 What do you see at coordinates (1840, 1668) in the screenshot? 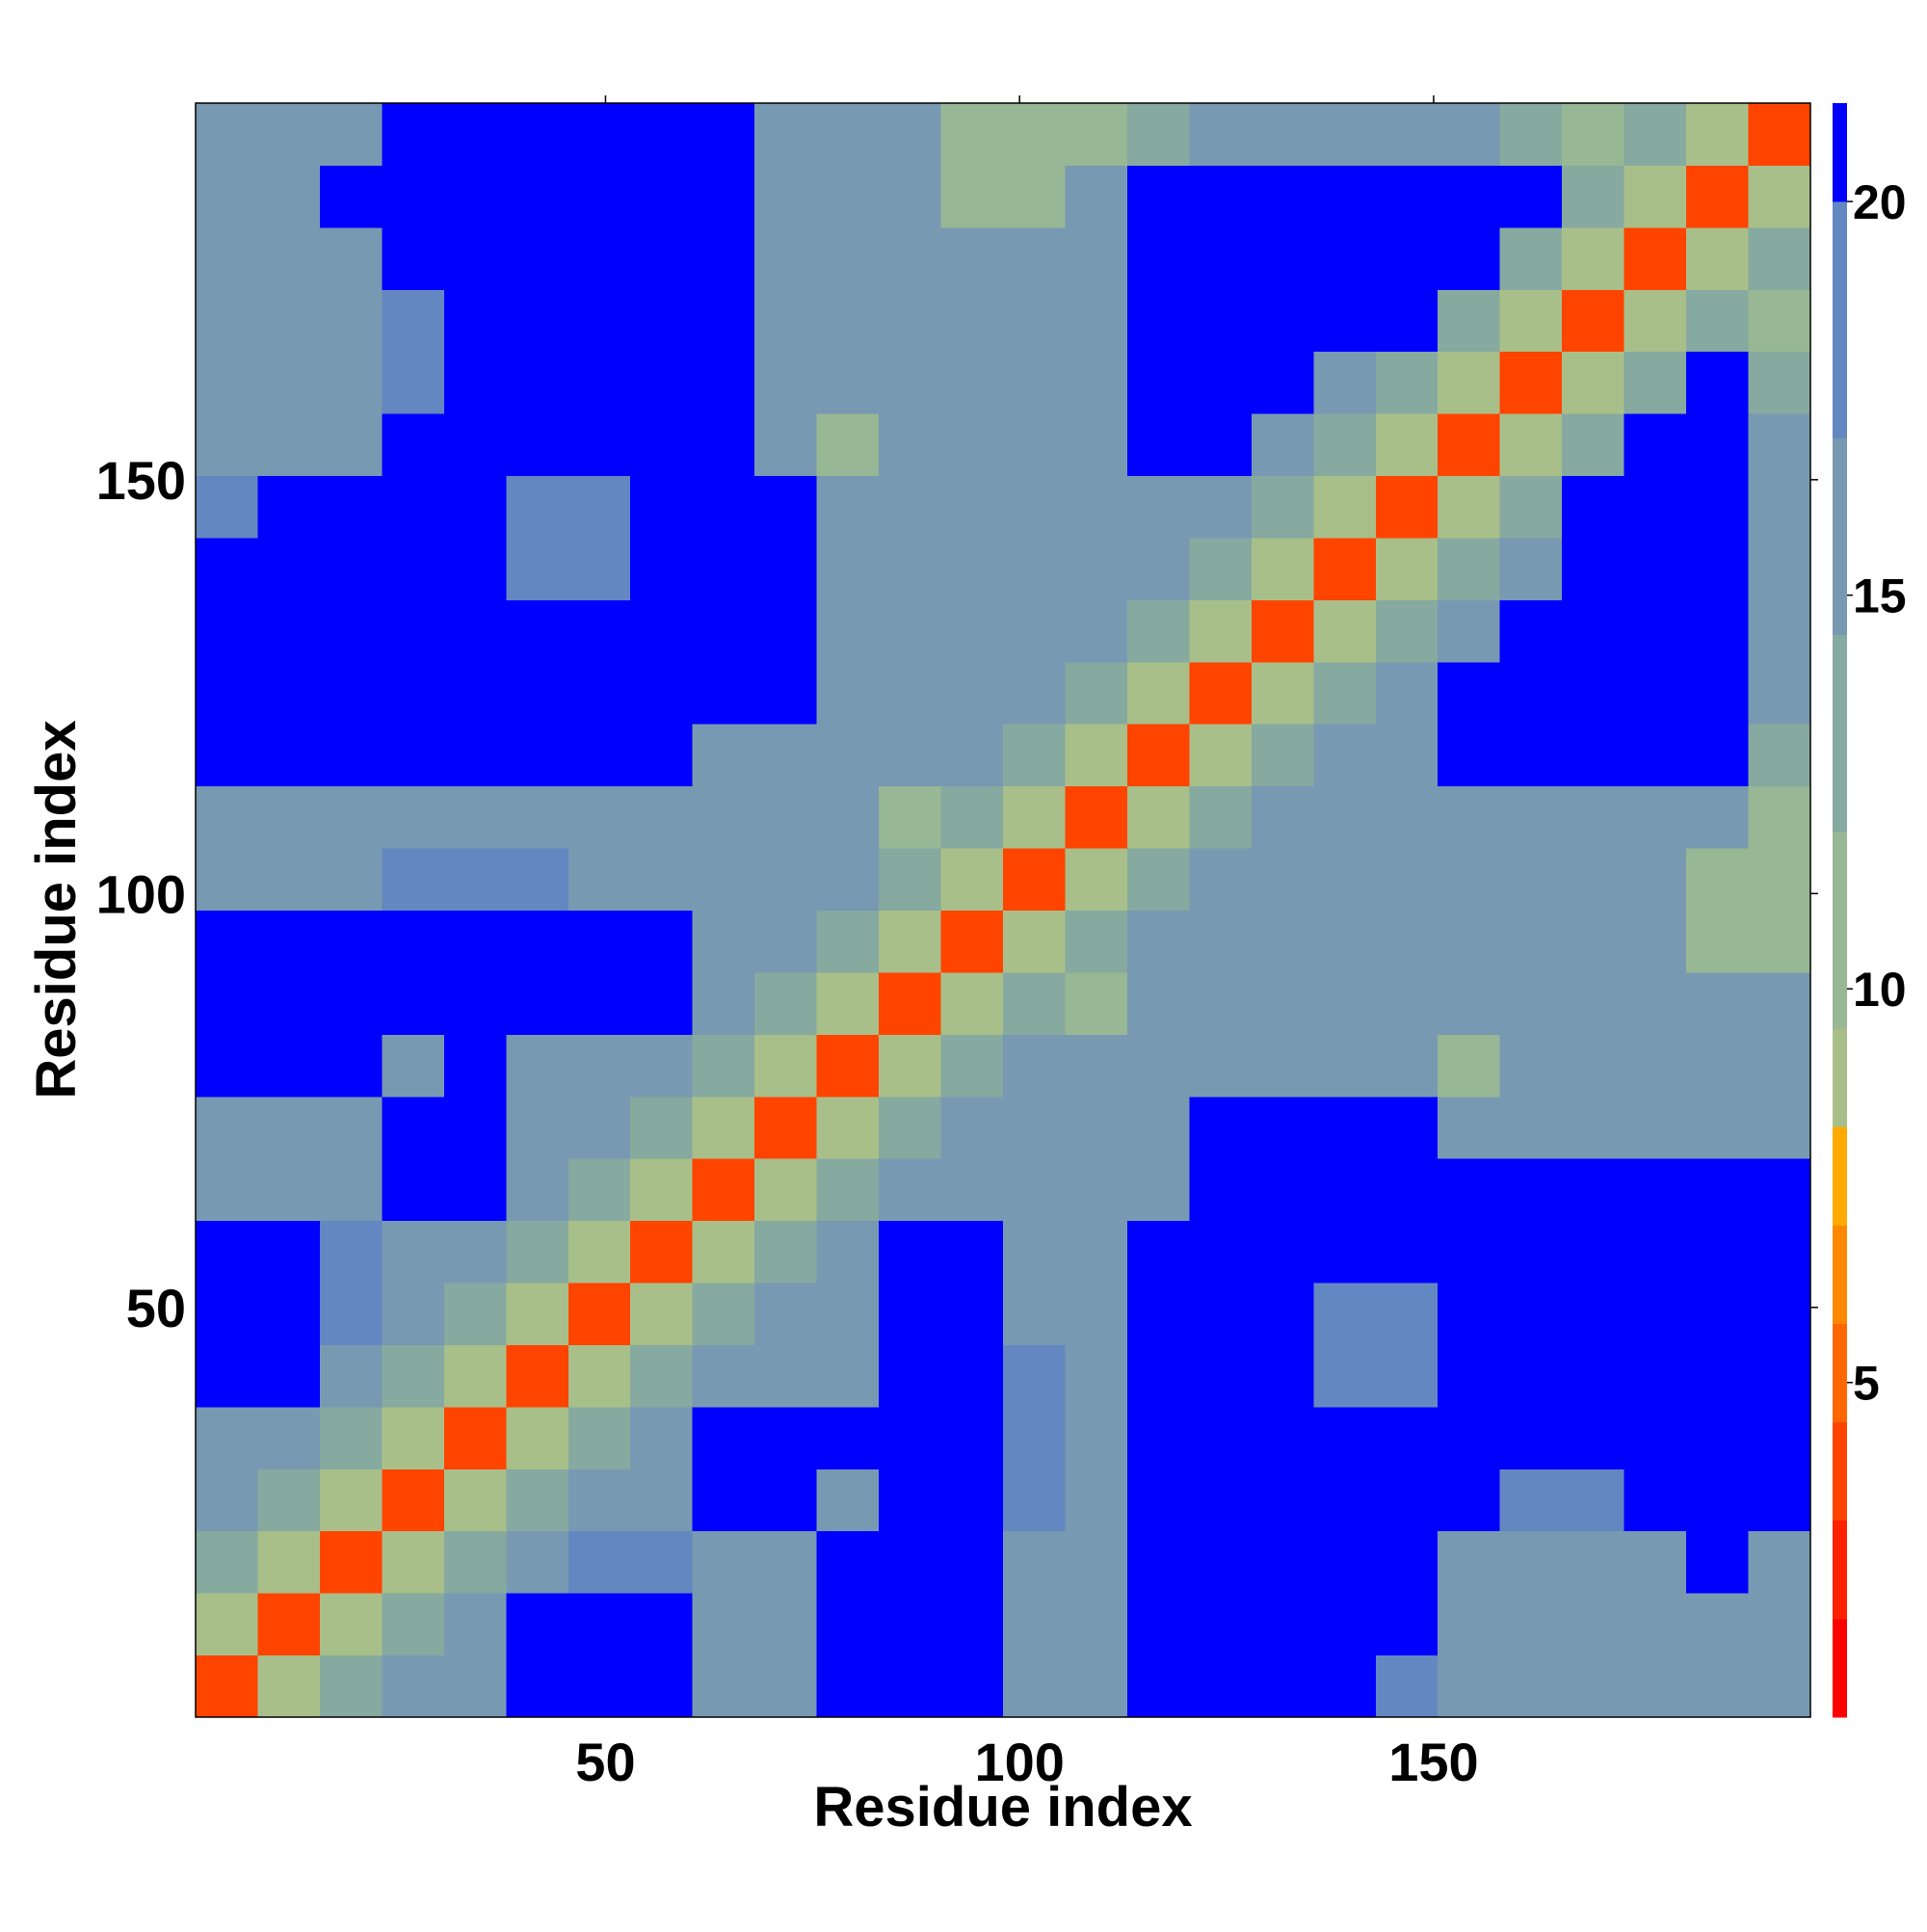
I see `colorbar-band` at bounding box center [1840, 1668].